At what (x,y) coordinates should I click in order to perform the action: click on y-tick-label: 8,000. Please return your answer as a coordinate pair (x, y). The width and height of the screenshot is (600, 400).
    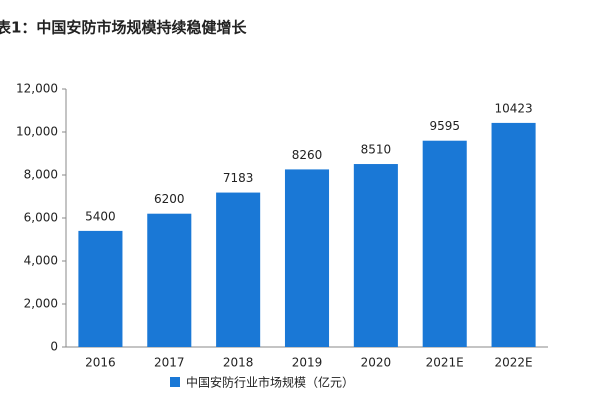
    Looking at the image, I should click on (41, 175).